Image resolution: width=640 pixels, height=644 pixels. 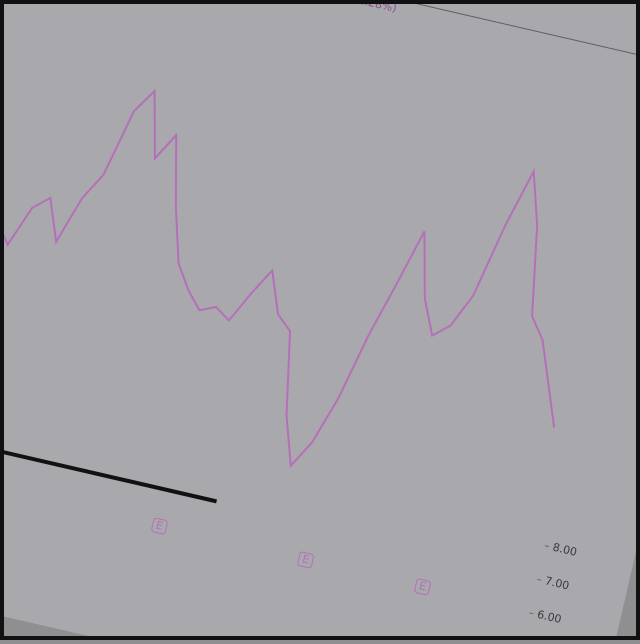 What do you see at coordinates (564, 550) in the screenshot?
I see `y-tick-label: 8.00` at bounding box center [564, 550].